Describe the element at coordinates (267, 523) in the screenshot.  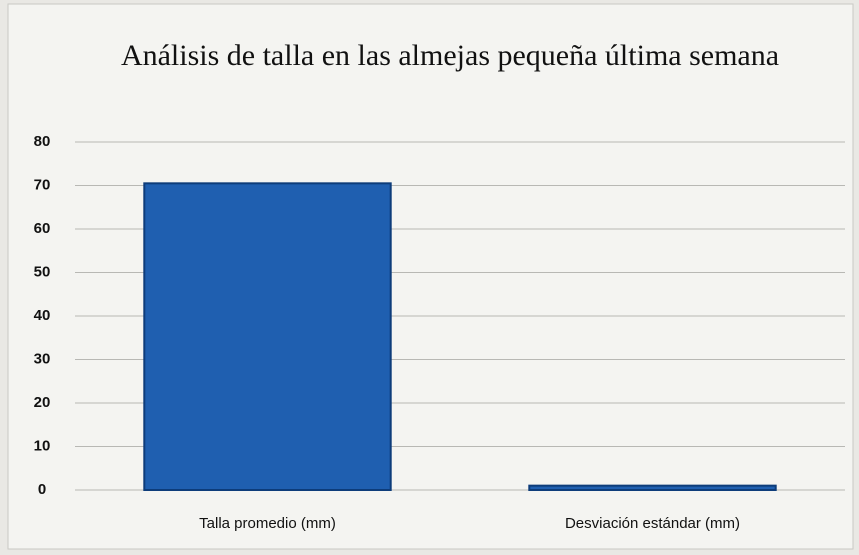
I see `x-tick-label: Talla promedio (mm)` at that location.